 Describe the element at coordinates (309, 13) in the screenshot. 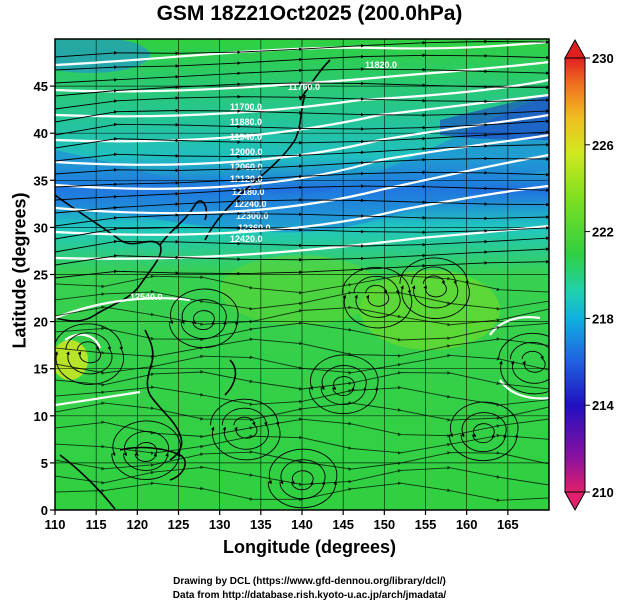

I see `chart-title: GSM 18Z21Oct2025 (200.0hPa)` at that location.